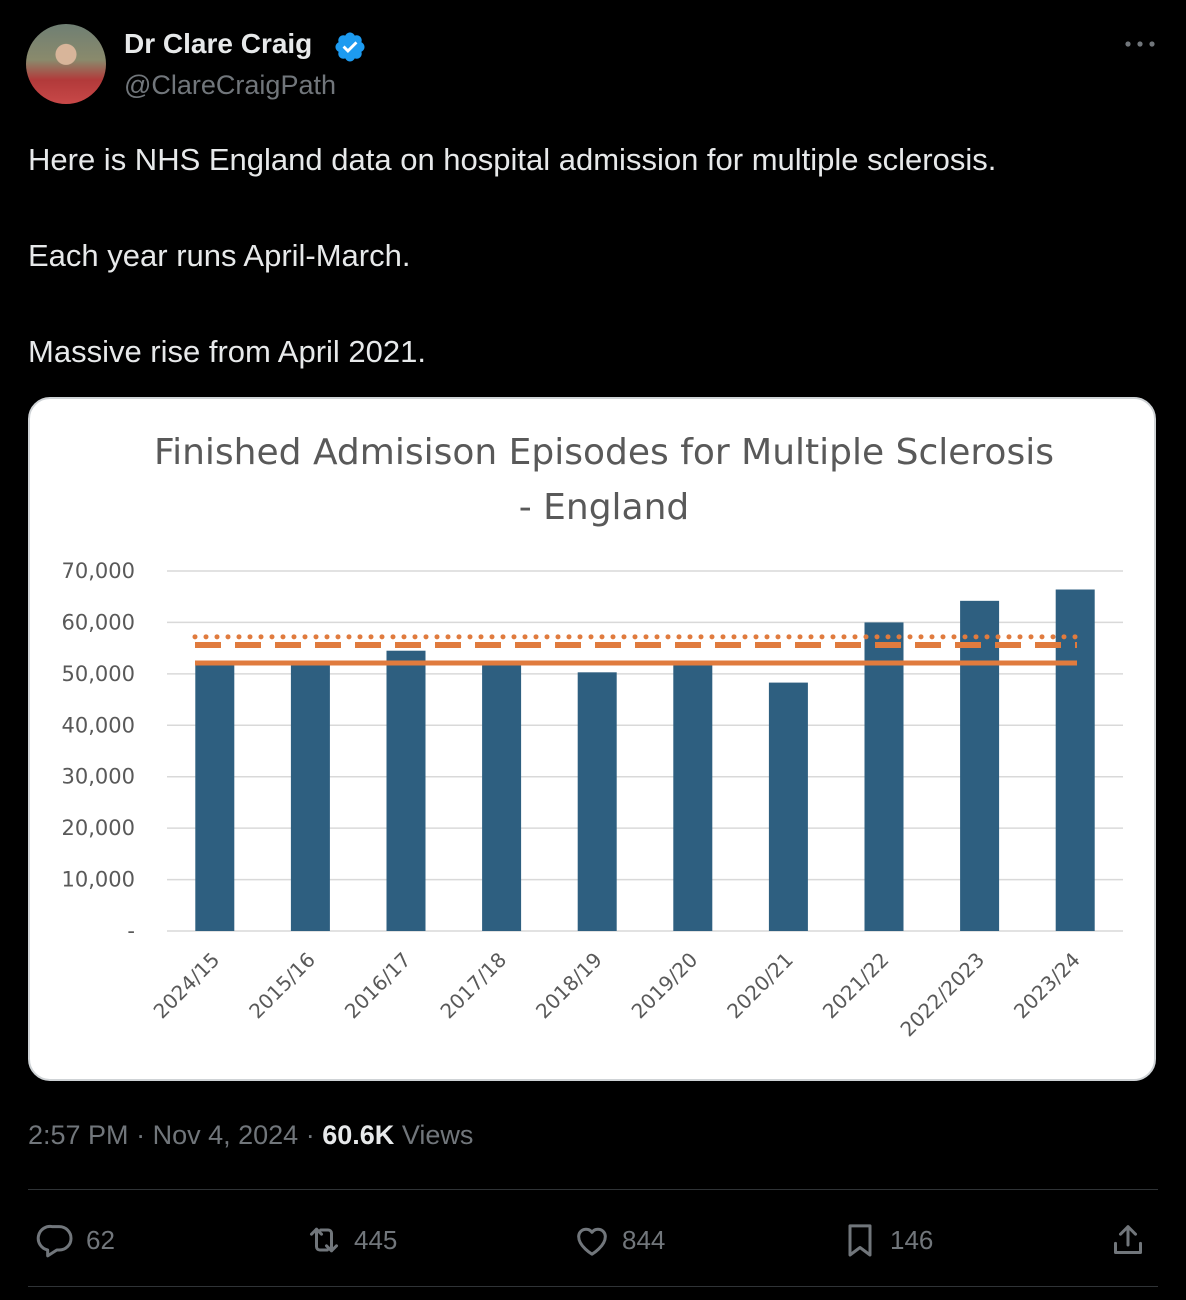  I want to click on x-tick-label: 2024/15, so click(187, 986).